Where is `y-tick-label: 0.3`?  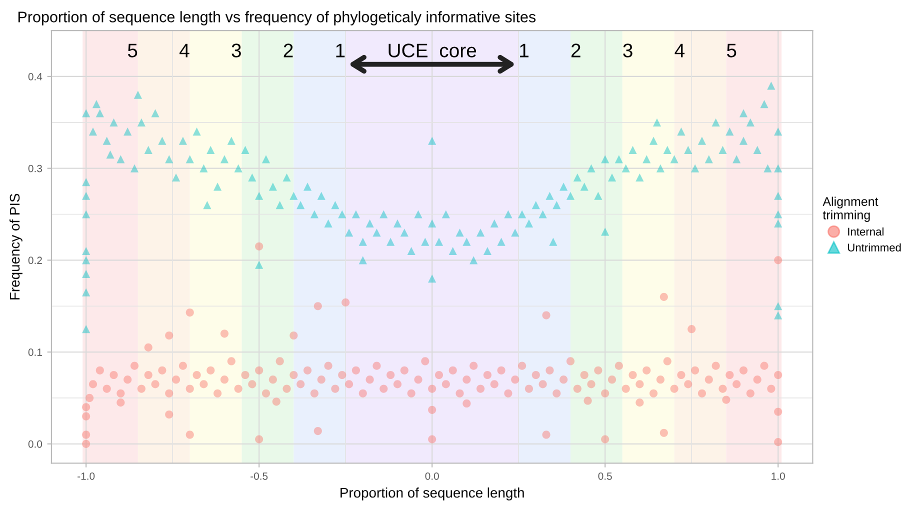
y-tick-label: 0.3 is located at coordinates (35, 168).